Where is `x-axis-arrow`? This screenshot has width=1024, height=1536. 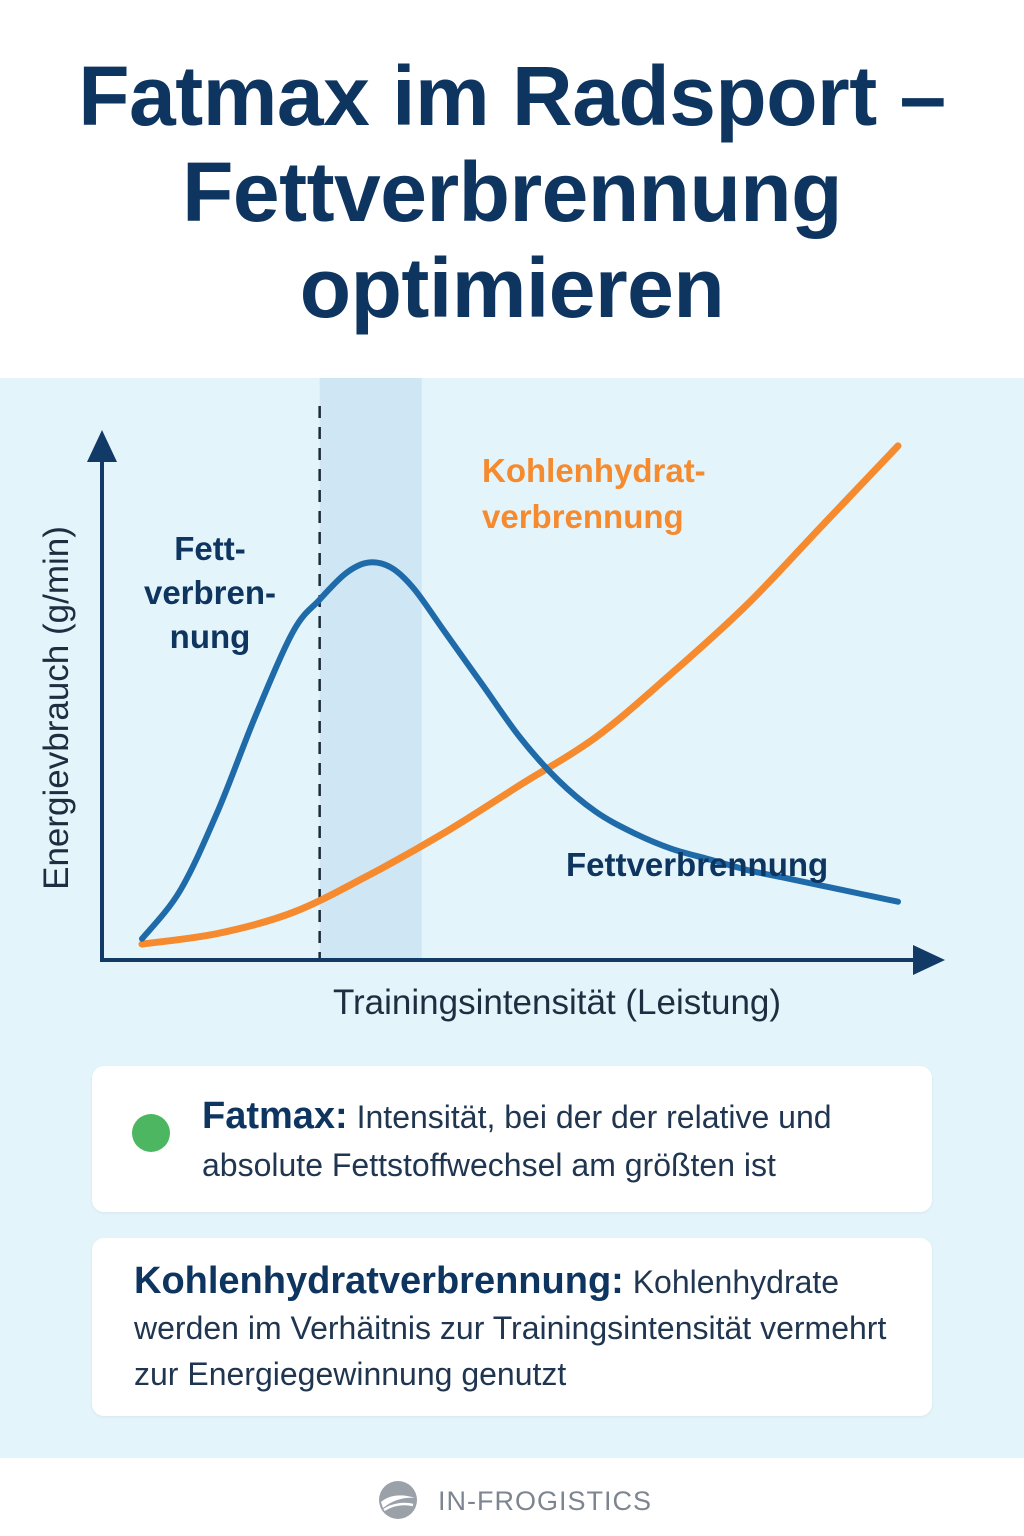 x-axis-arrow is located at coordinates (929, 960).